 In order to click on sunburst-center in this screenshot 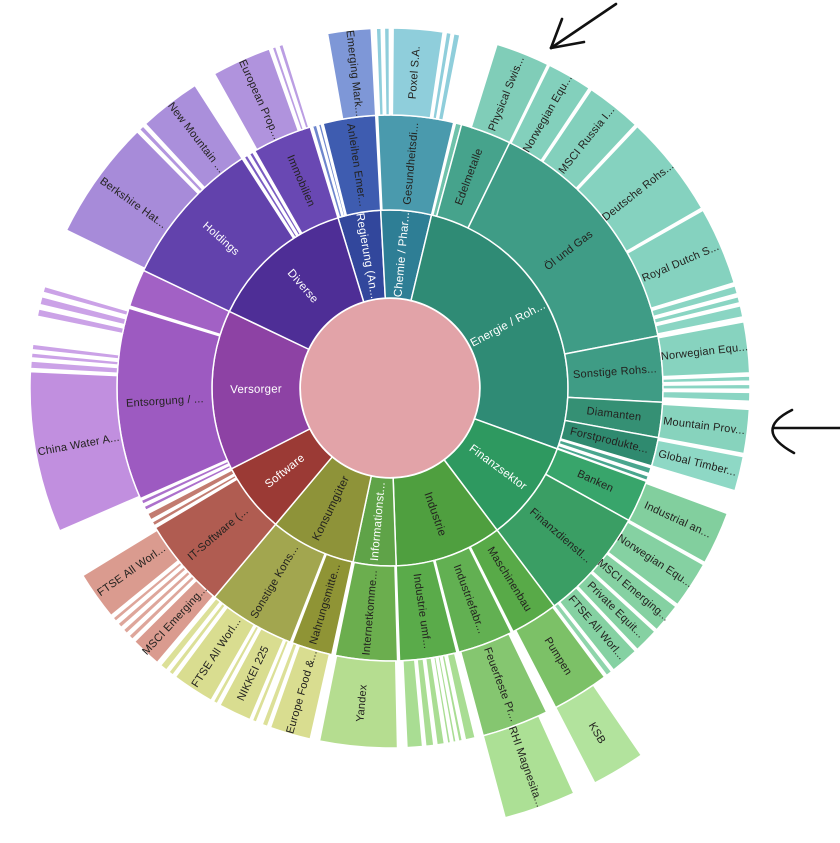, I will do `click(390, 388)`.